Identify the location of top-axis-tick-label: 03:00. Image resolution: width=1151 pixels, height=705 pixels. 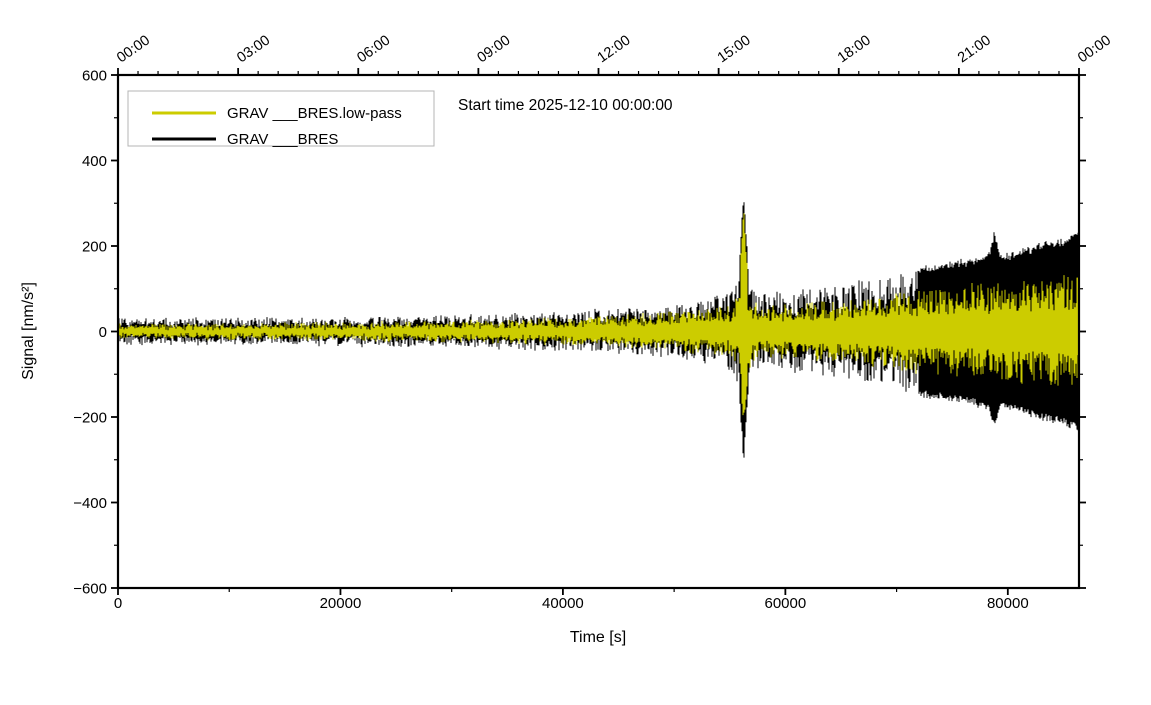
(253, 49).